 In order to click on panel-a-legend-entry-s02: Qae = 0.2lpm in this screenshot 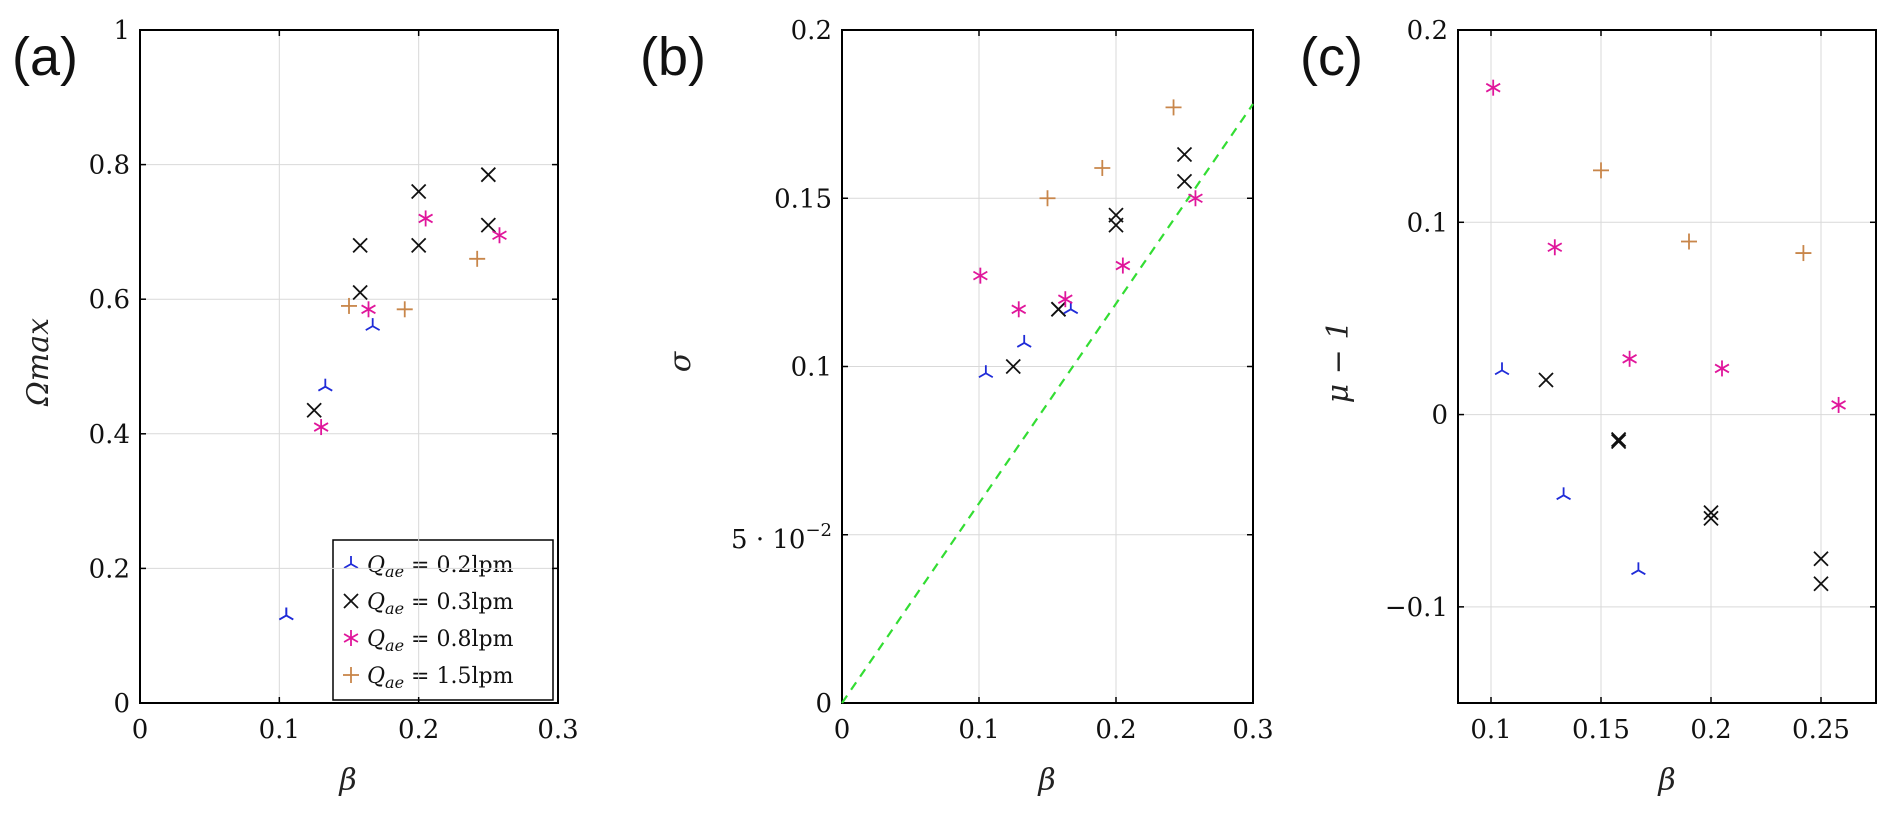, I will do `click(440, 567)`.